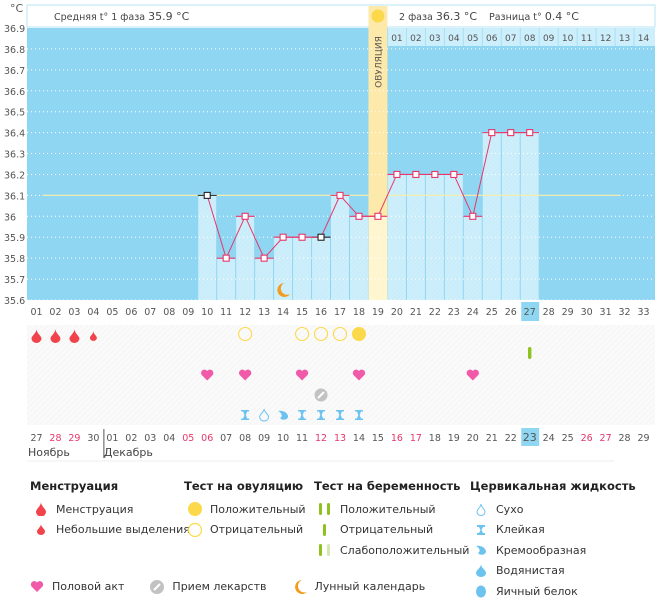  Describe the element at coordinates (549, 39) in the screenshot. I see `phase2-day-label: 09` at that location.